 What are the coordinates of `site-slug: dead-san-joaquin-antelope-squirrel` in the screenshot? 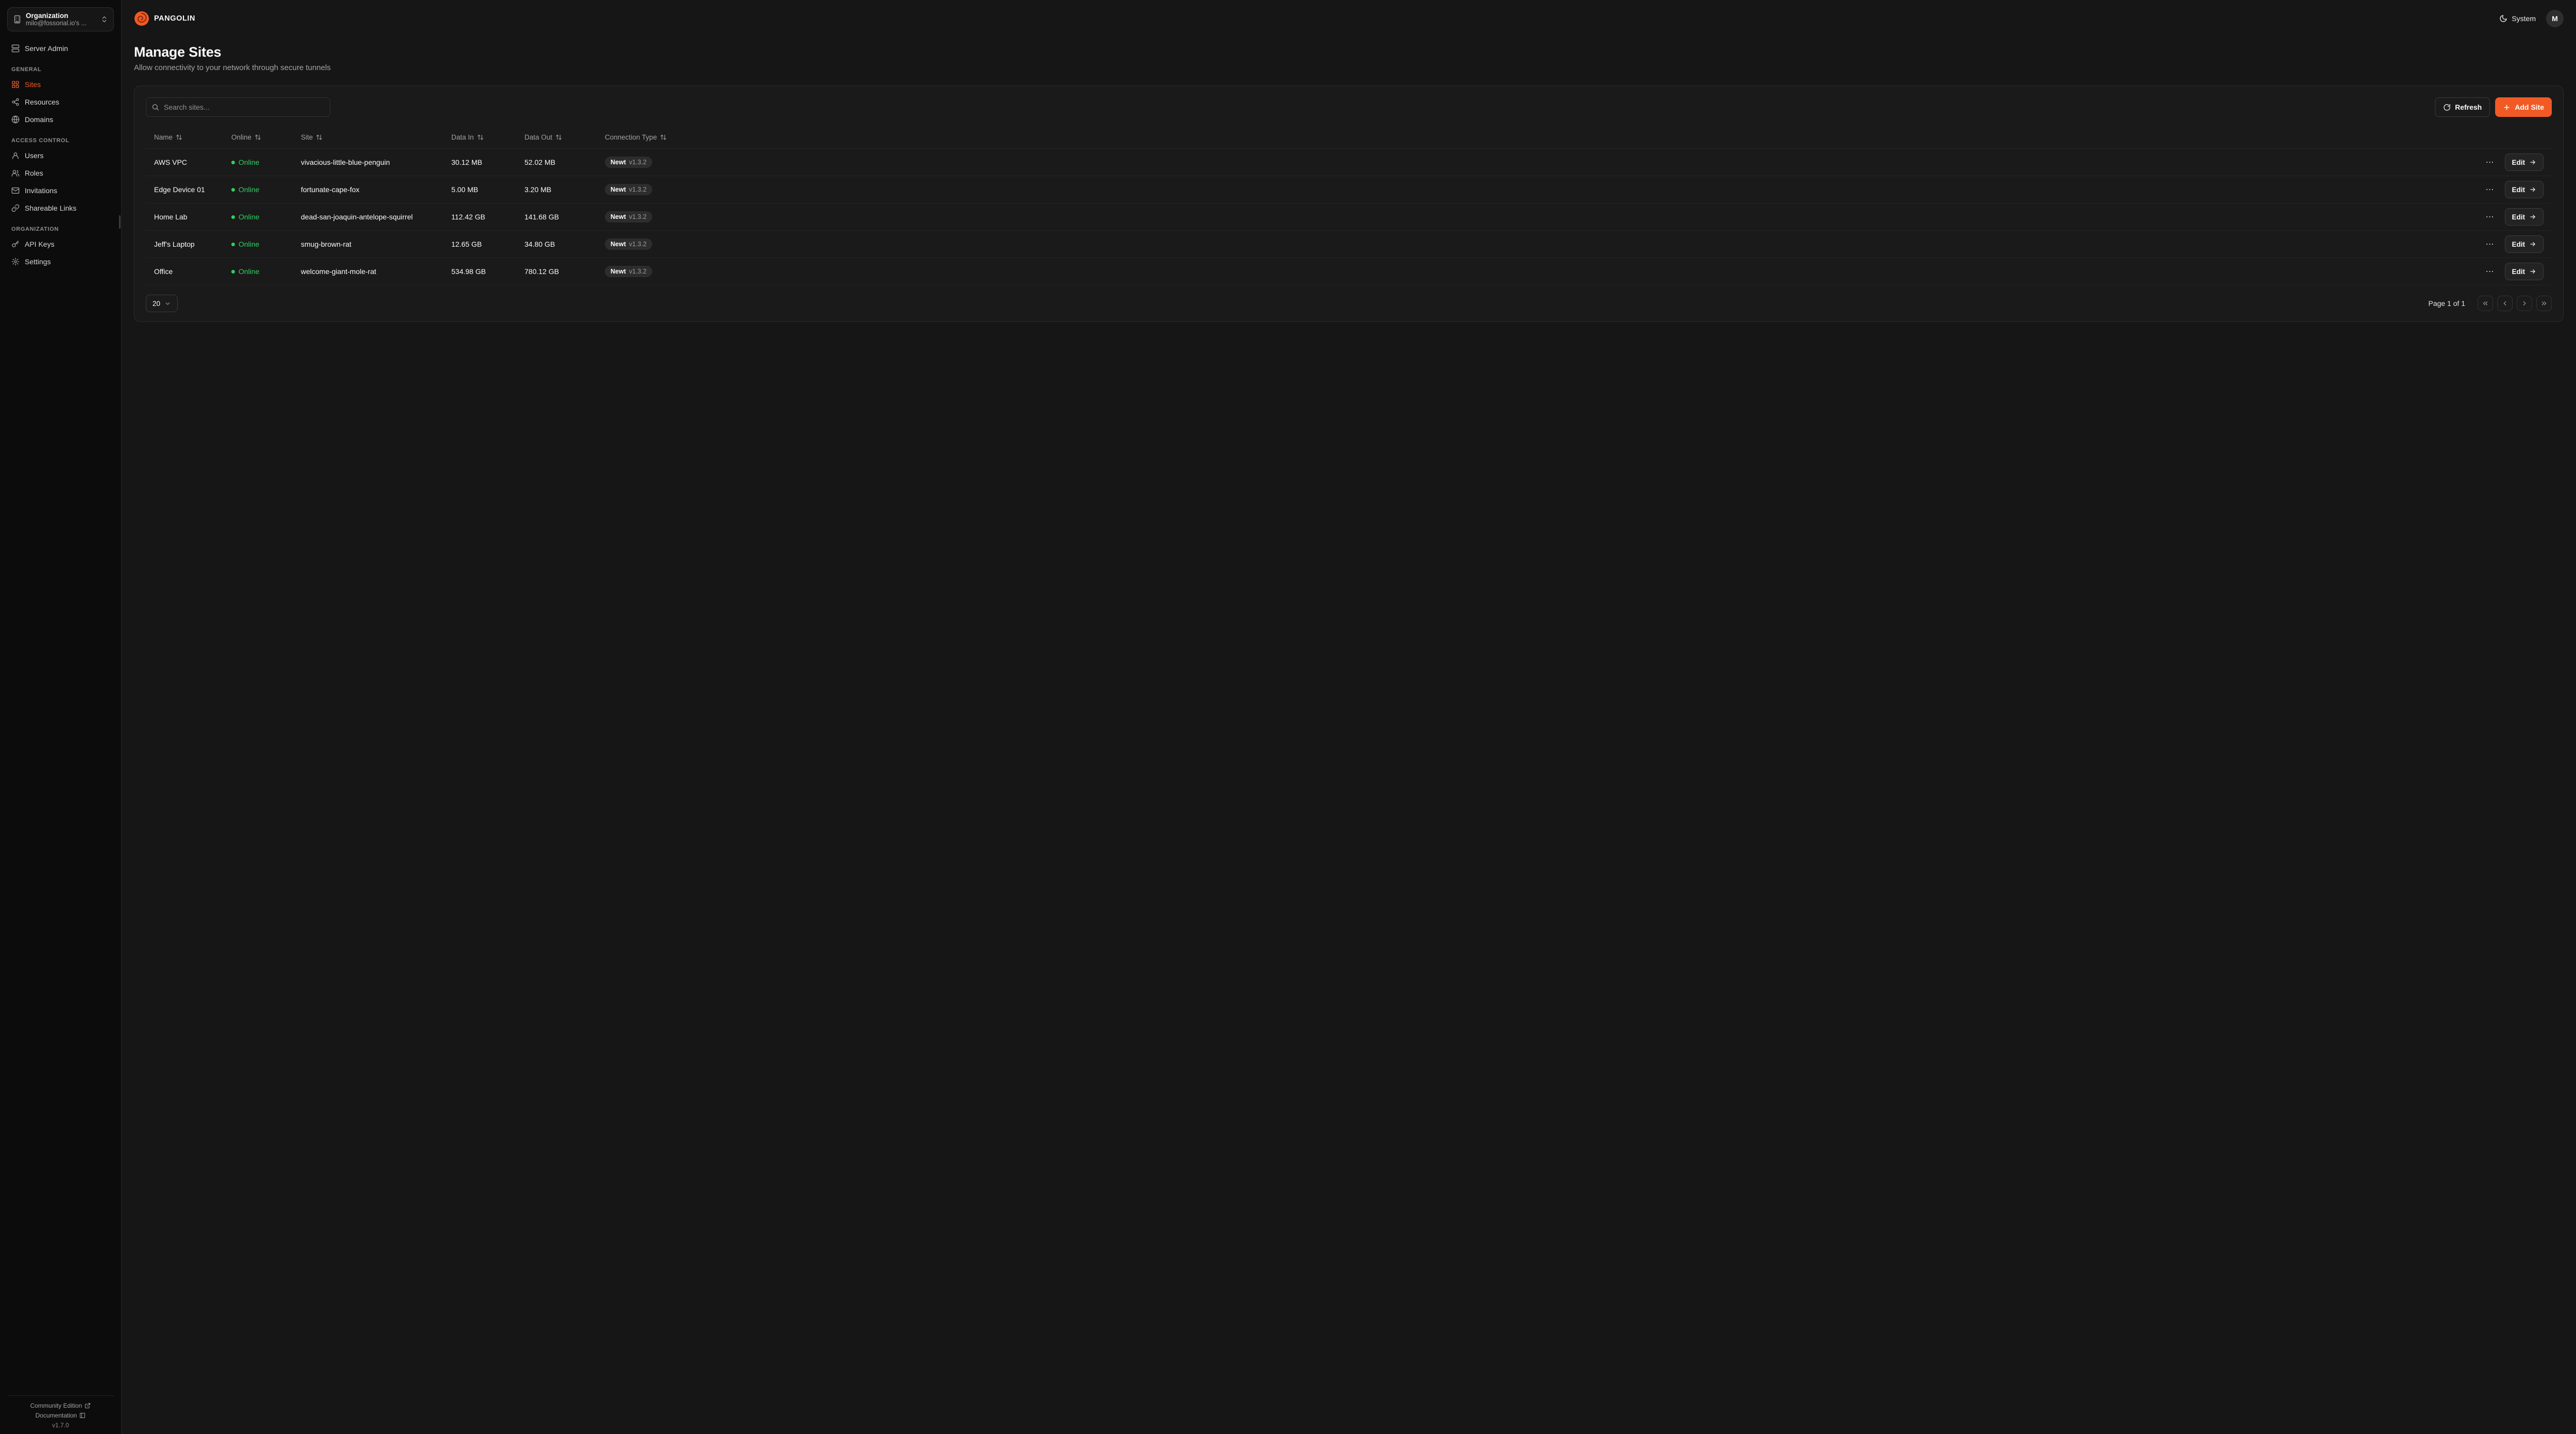 It's located at (357, 217).